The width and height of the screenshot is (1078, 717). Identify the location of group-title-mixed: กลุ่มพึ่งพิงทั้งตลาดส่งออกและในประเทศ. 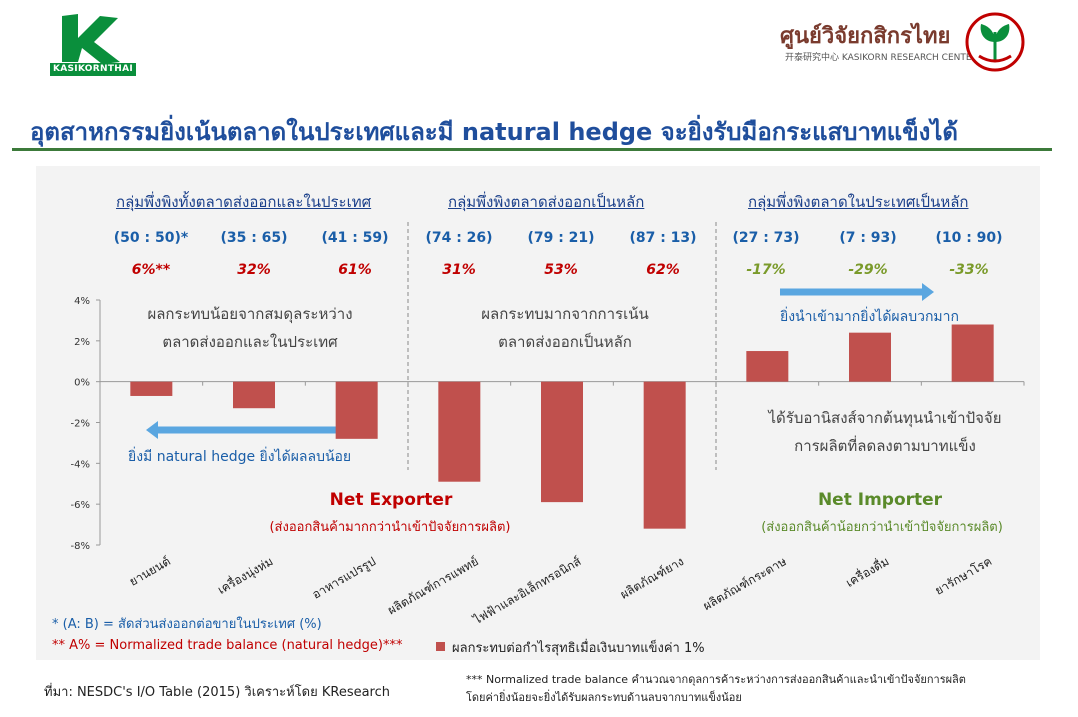
(244, 202).